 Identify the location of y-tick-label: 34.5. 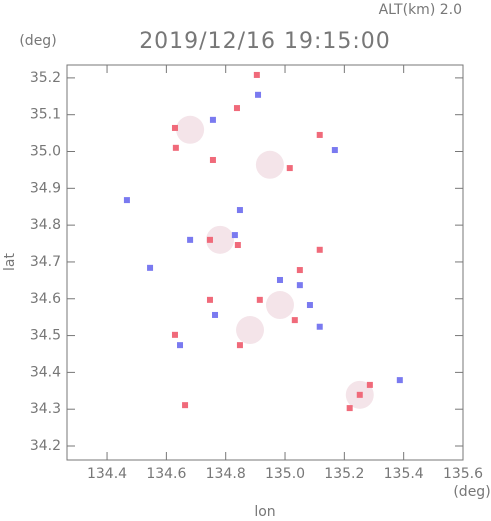
(45, 336).